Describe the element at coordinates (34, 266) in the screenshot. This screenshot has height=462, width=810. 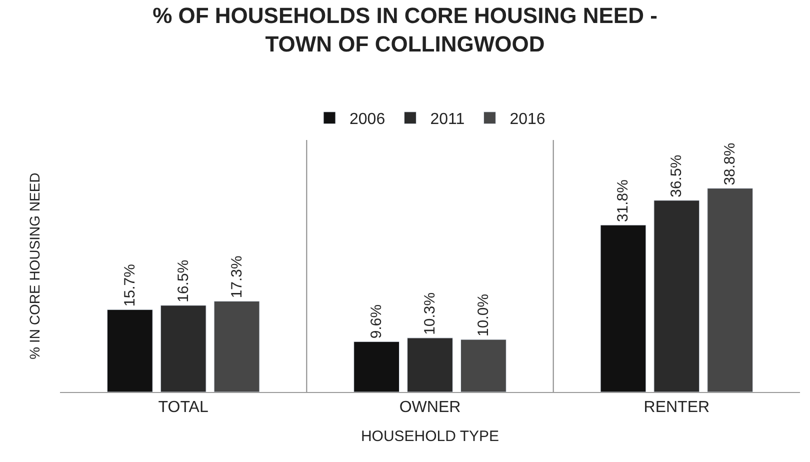
I see `y-axis-title: % IN CORE HOUSING NEED` at that location.